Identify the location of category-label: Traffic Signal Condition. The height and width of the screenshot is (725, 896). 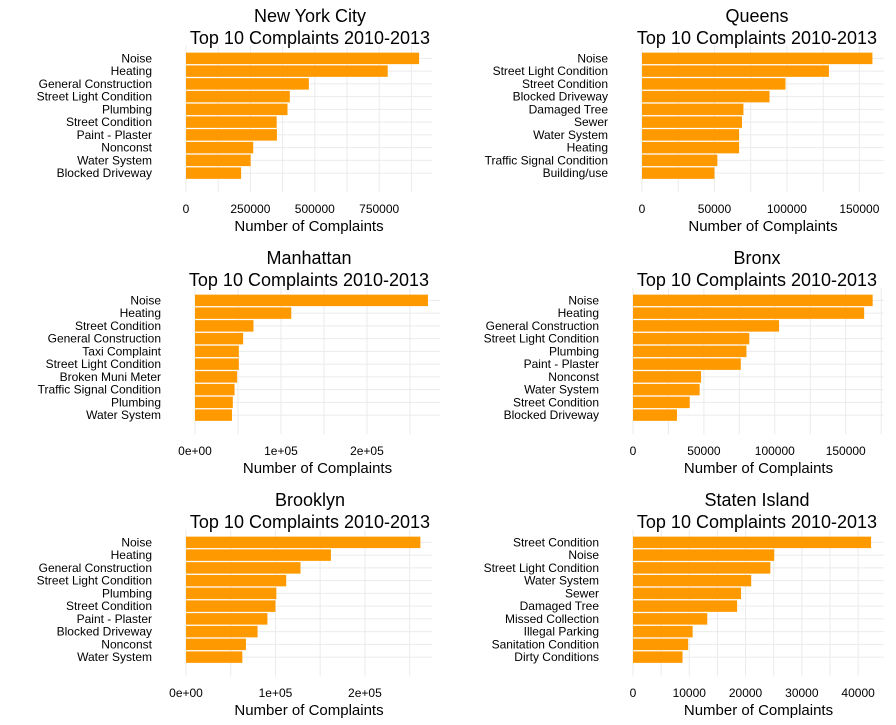
(99, 390).